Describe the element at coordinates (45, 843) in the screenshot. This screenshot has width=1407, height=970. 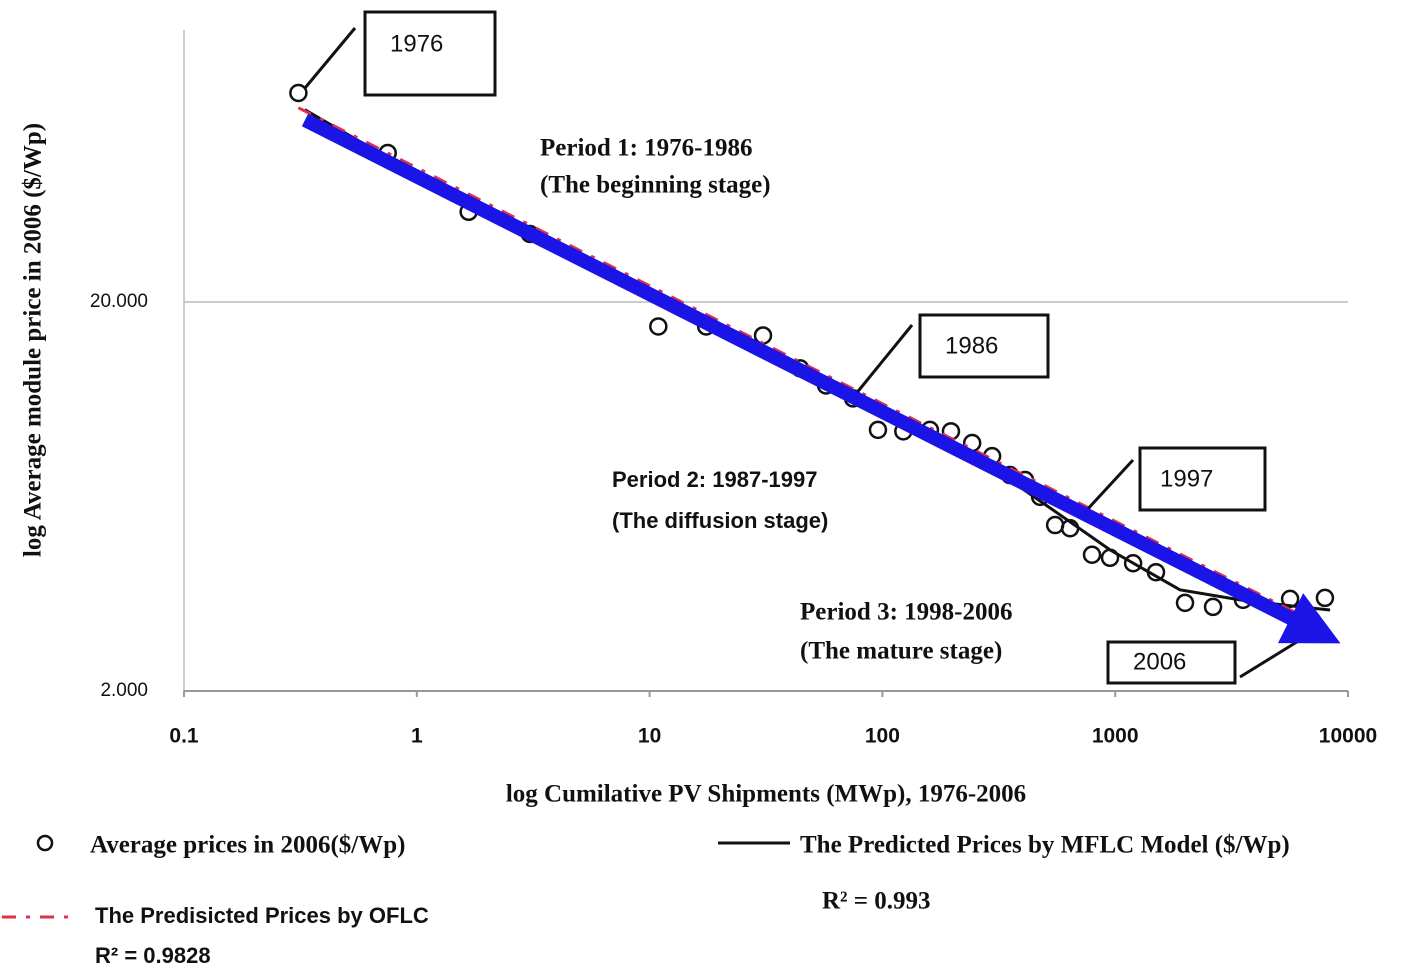
I see `legend-marker` at that location.